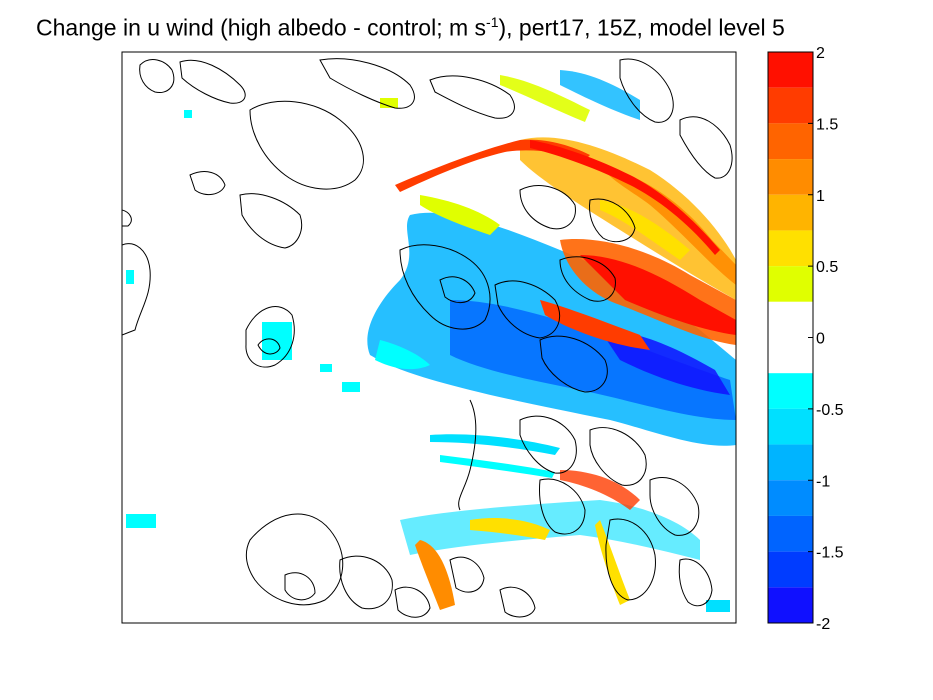  I want to click on colorbar-tick-label: 1, so click(820, 196).